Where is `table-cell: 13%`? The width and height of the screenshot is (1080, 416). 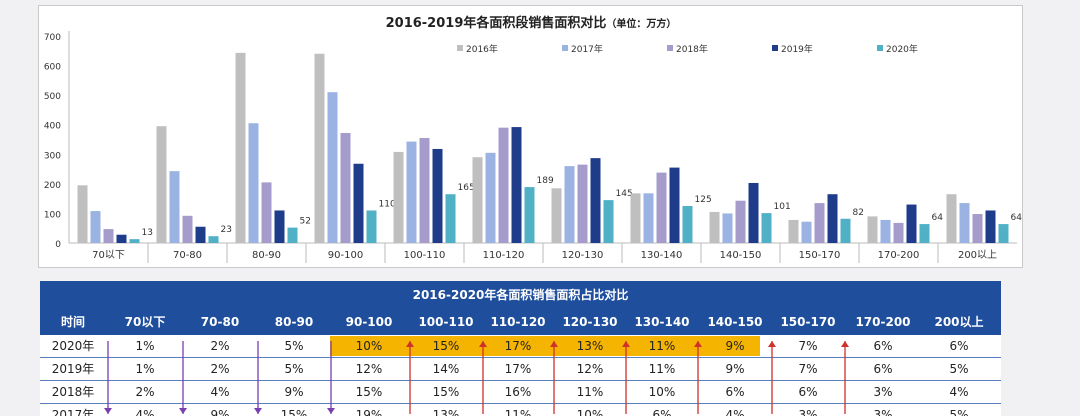 table-cell: 13% is located at coordinates (590, 346).